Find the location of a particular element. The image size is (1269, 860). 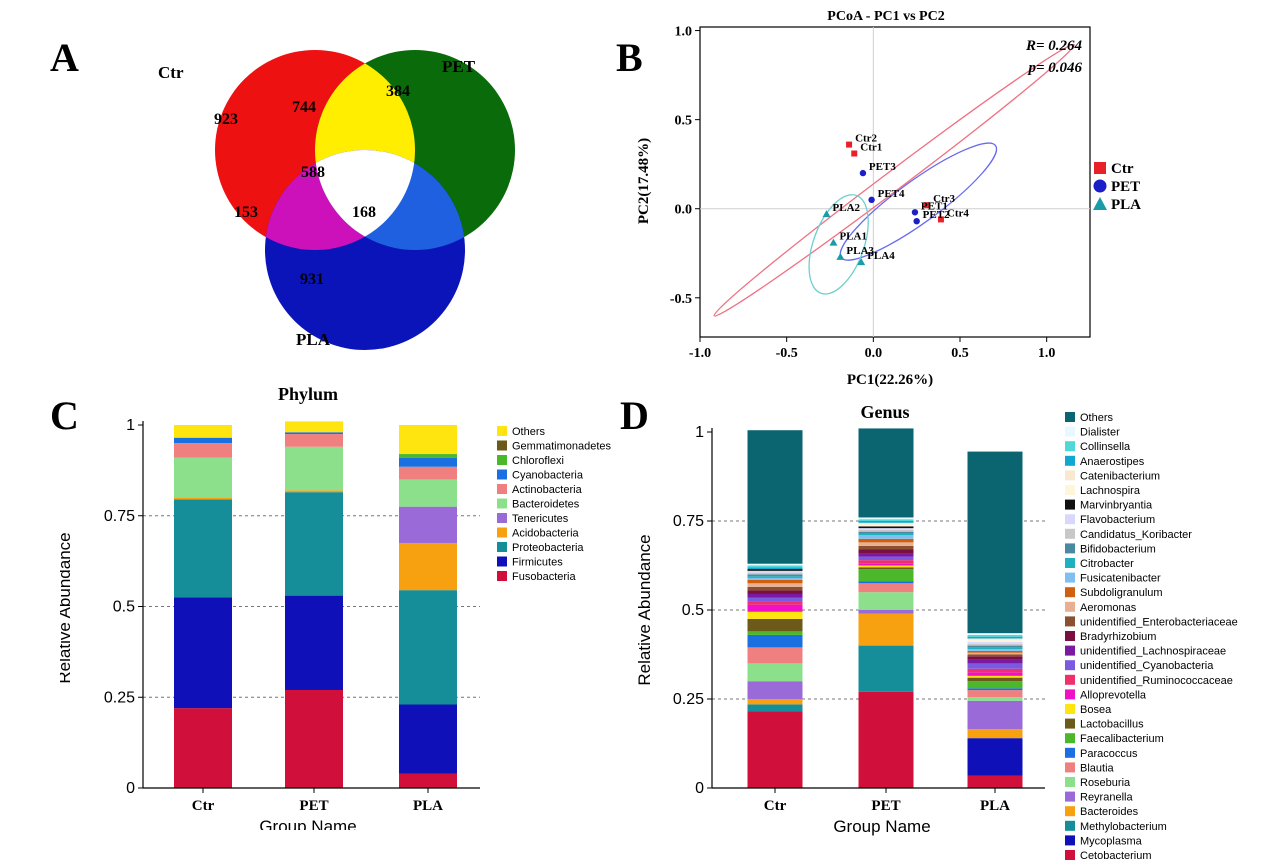

pcoa-x-tick-label: 1.0 is located at coordinates (1047, 353).